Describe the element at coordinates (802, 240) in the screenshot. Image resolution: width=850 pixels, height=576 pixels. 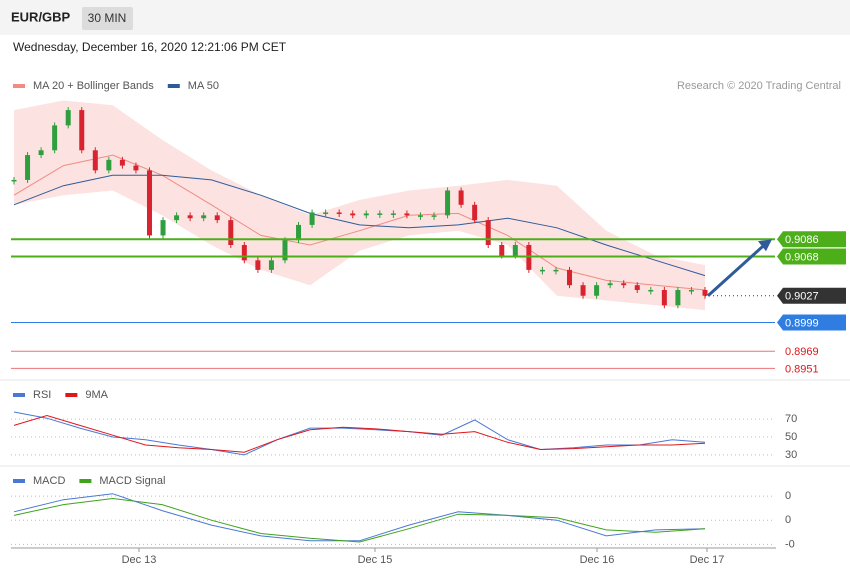
I see `price-tag-label: 0.9086` at that location.